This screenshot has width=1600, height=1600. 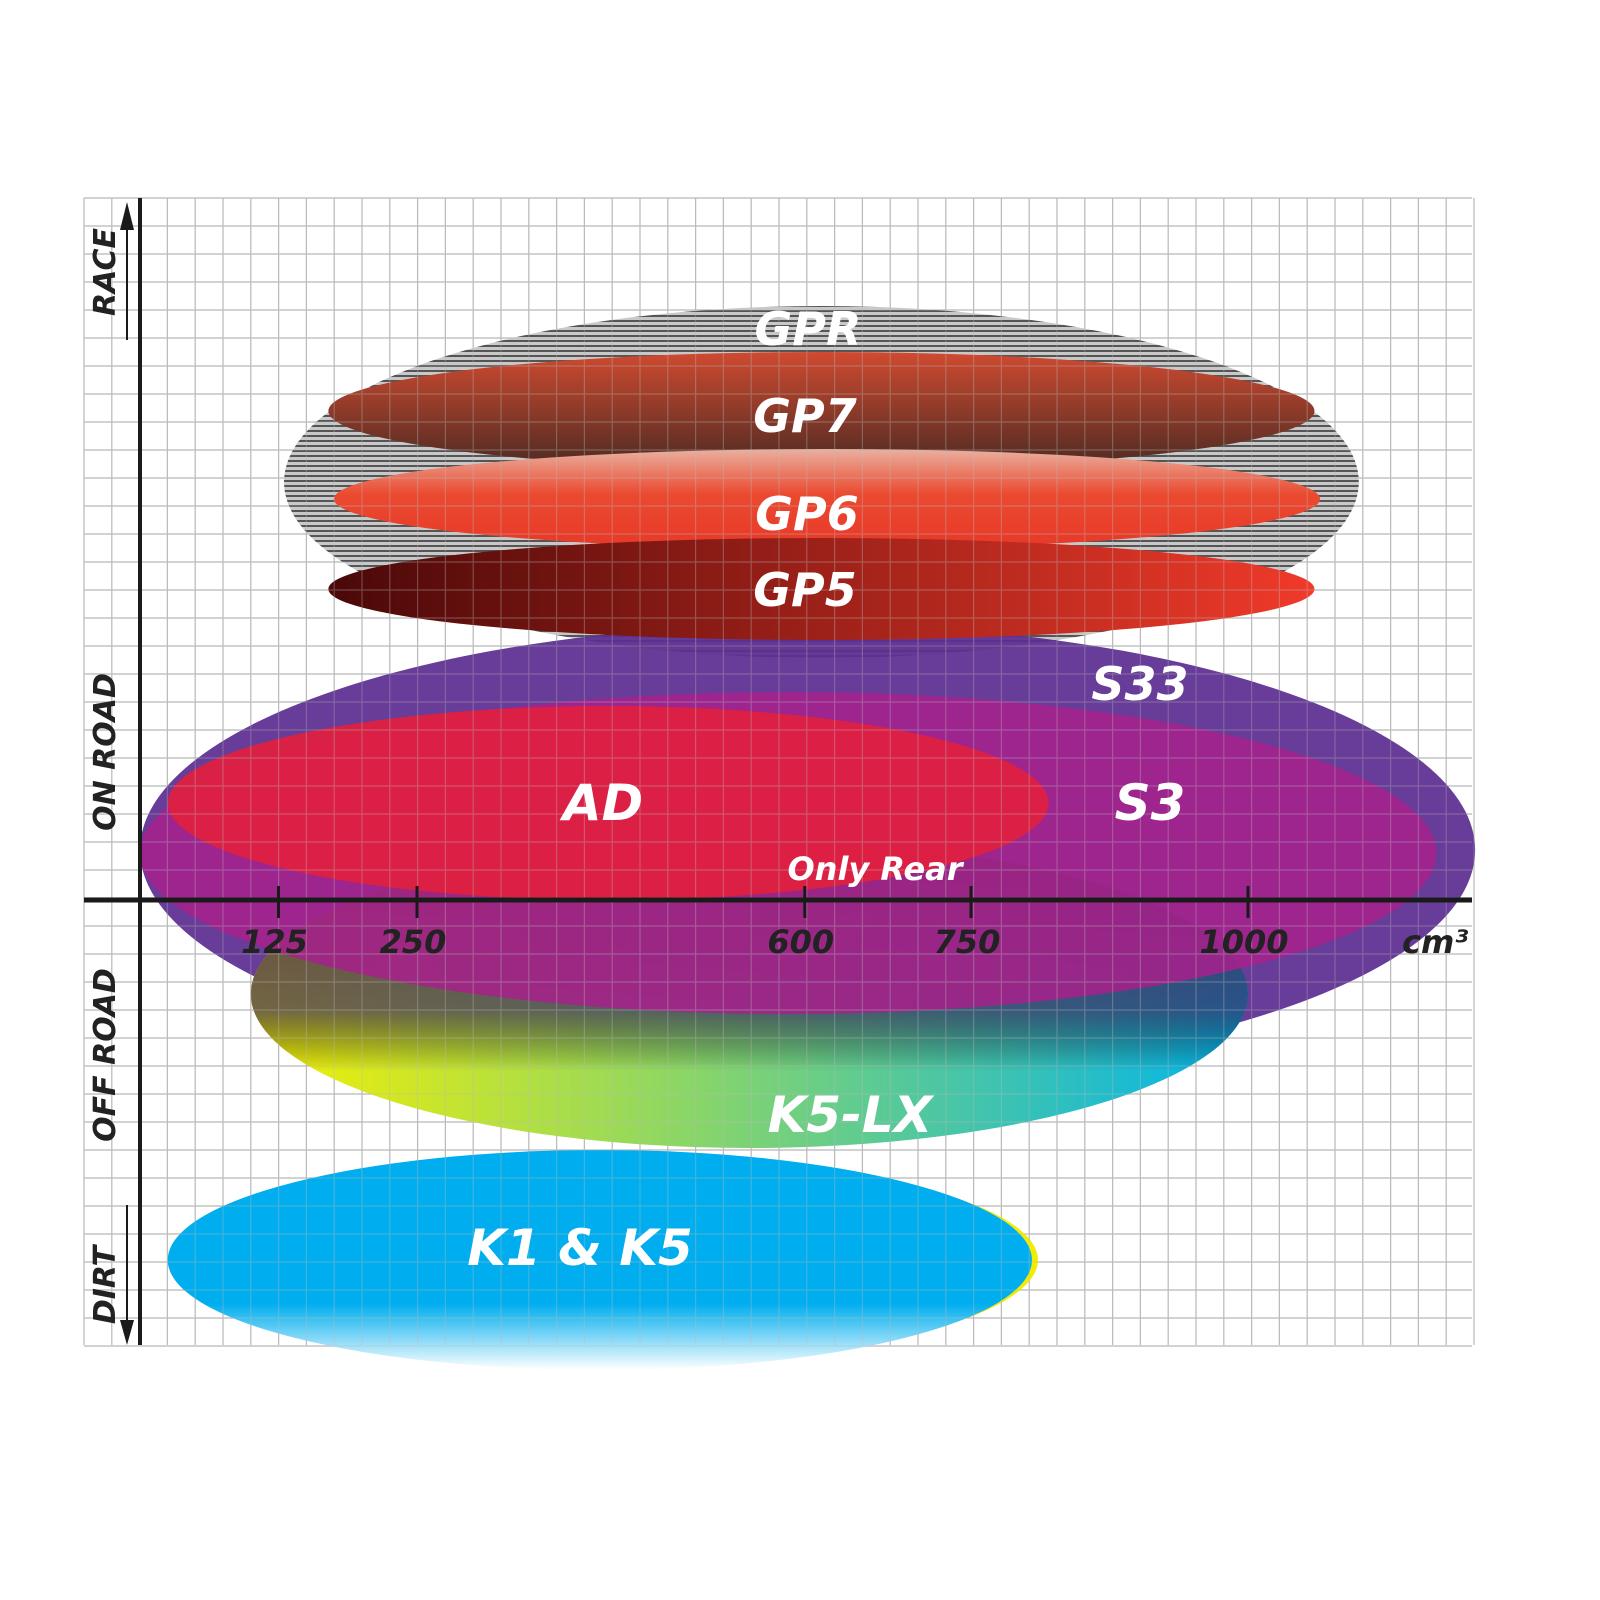 I want to click on dirt-arrowhead-icon, so click(x=127, y=1332).